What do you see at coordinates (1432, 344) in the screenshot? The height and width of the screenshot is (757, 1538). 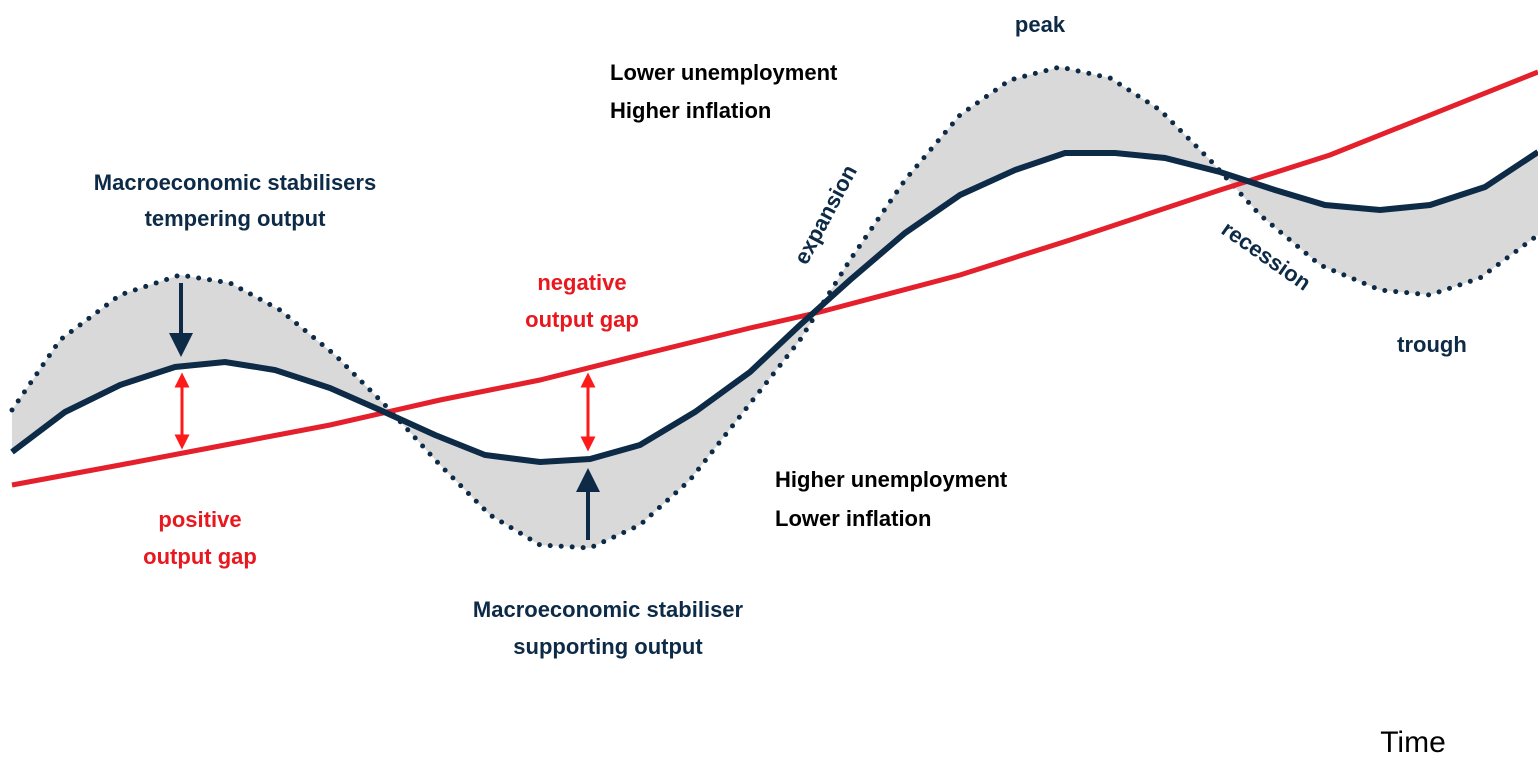 I see `label: trough` at bounding box center [1432, 344].